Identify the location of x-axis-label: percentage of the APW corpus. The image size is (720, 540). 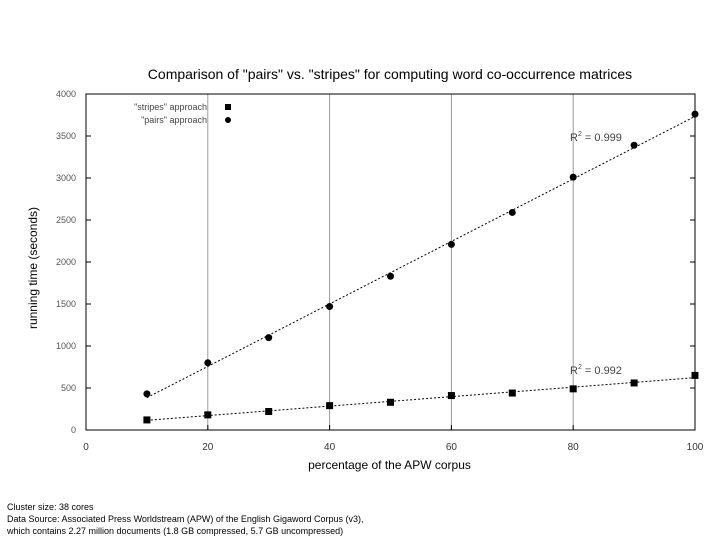
(389, 465).